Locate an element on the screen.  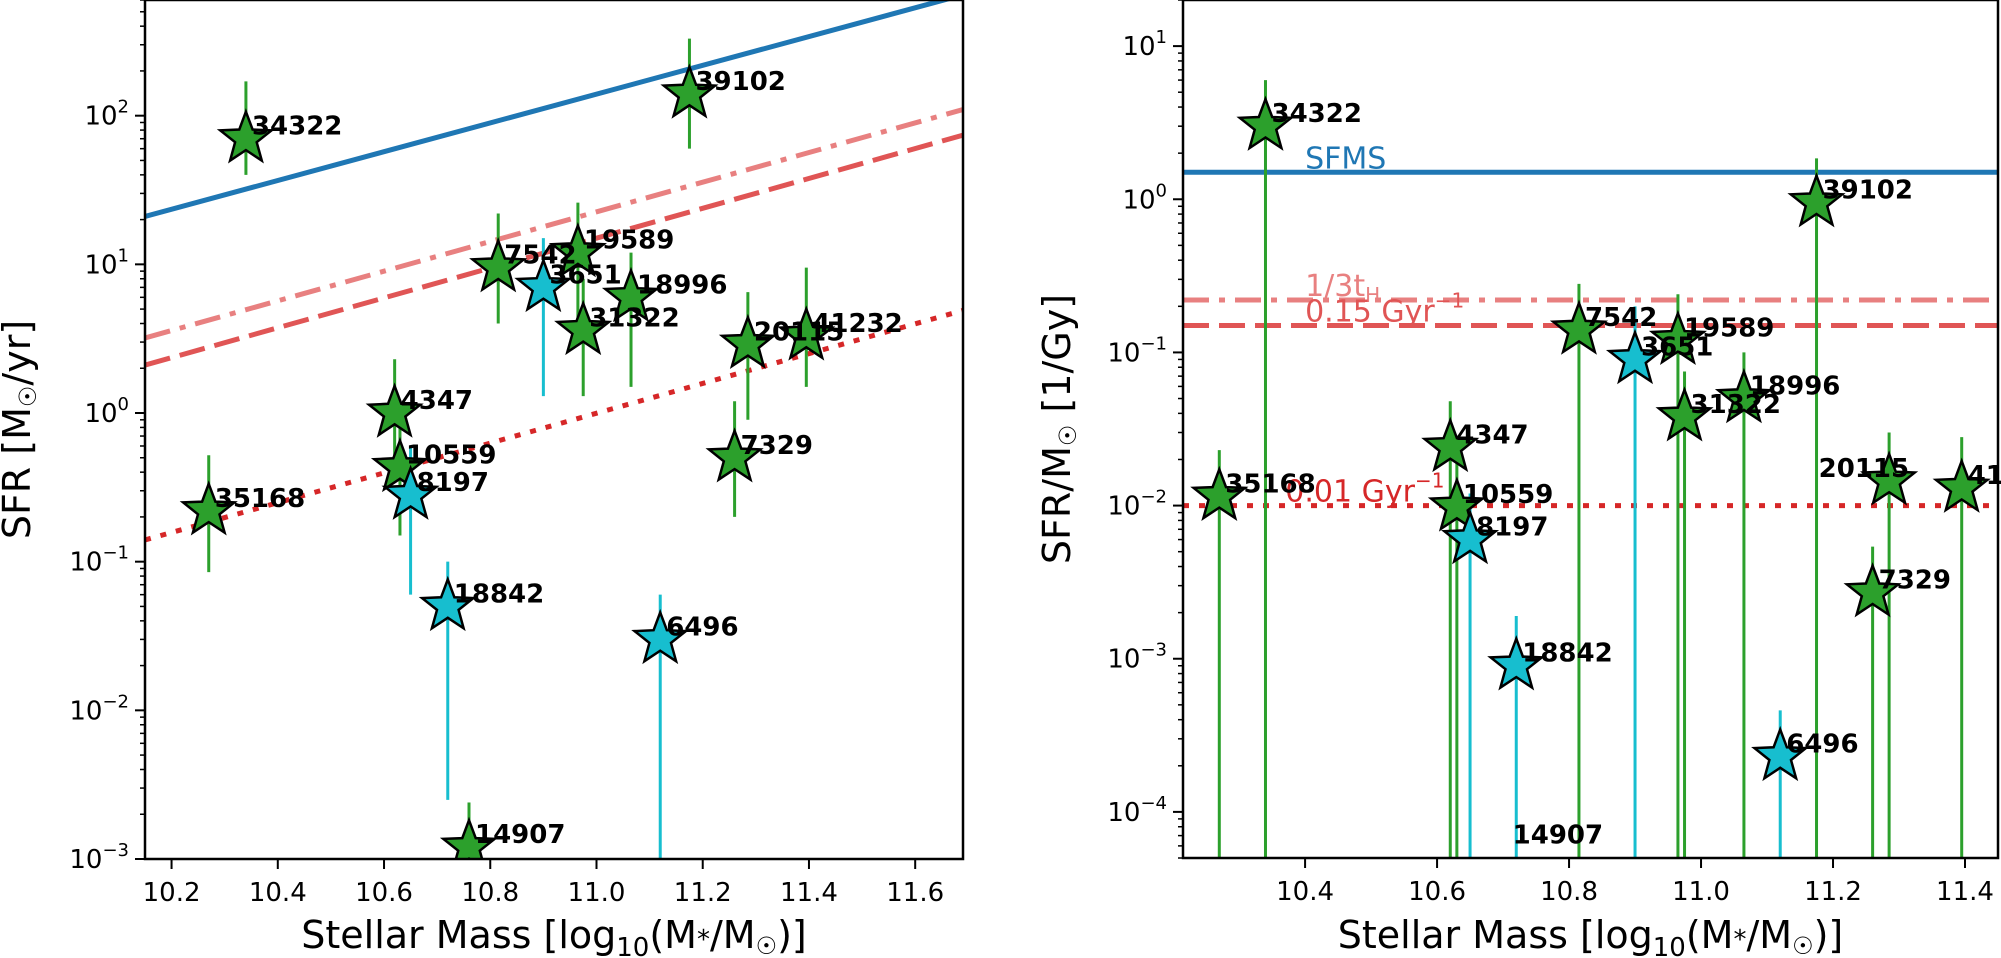
reference-line-dotted is located at coordinates (554, 425).